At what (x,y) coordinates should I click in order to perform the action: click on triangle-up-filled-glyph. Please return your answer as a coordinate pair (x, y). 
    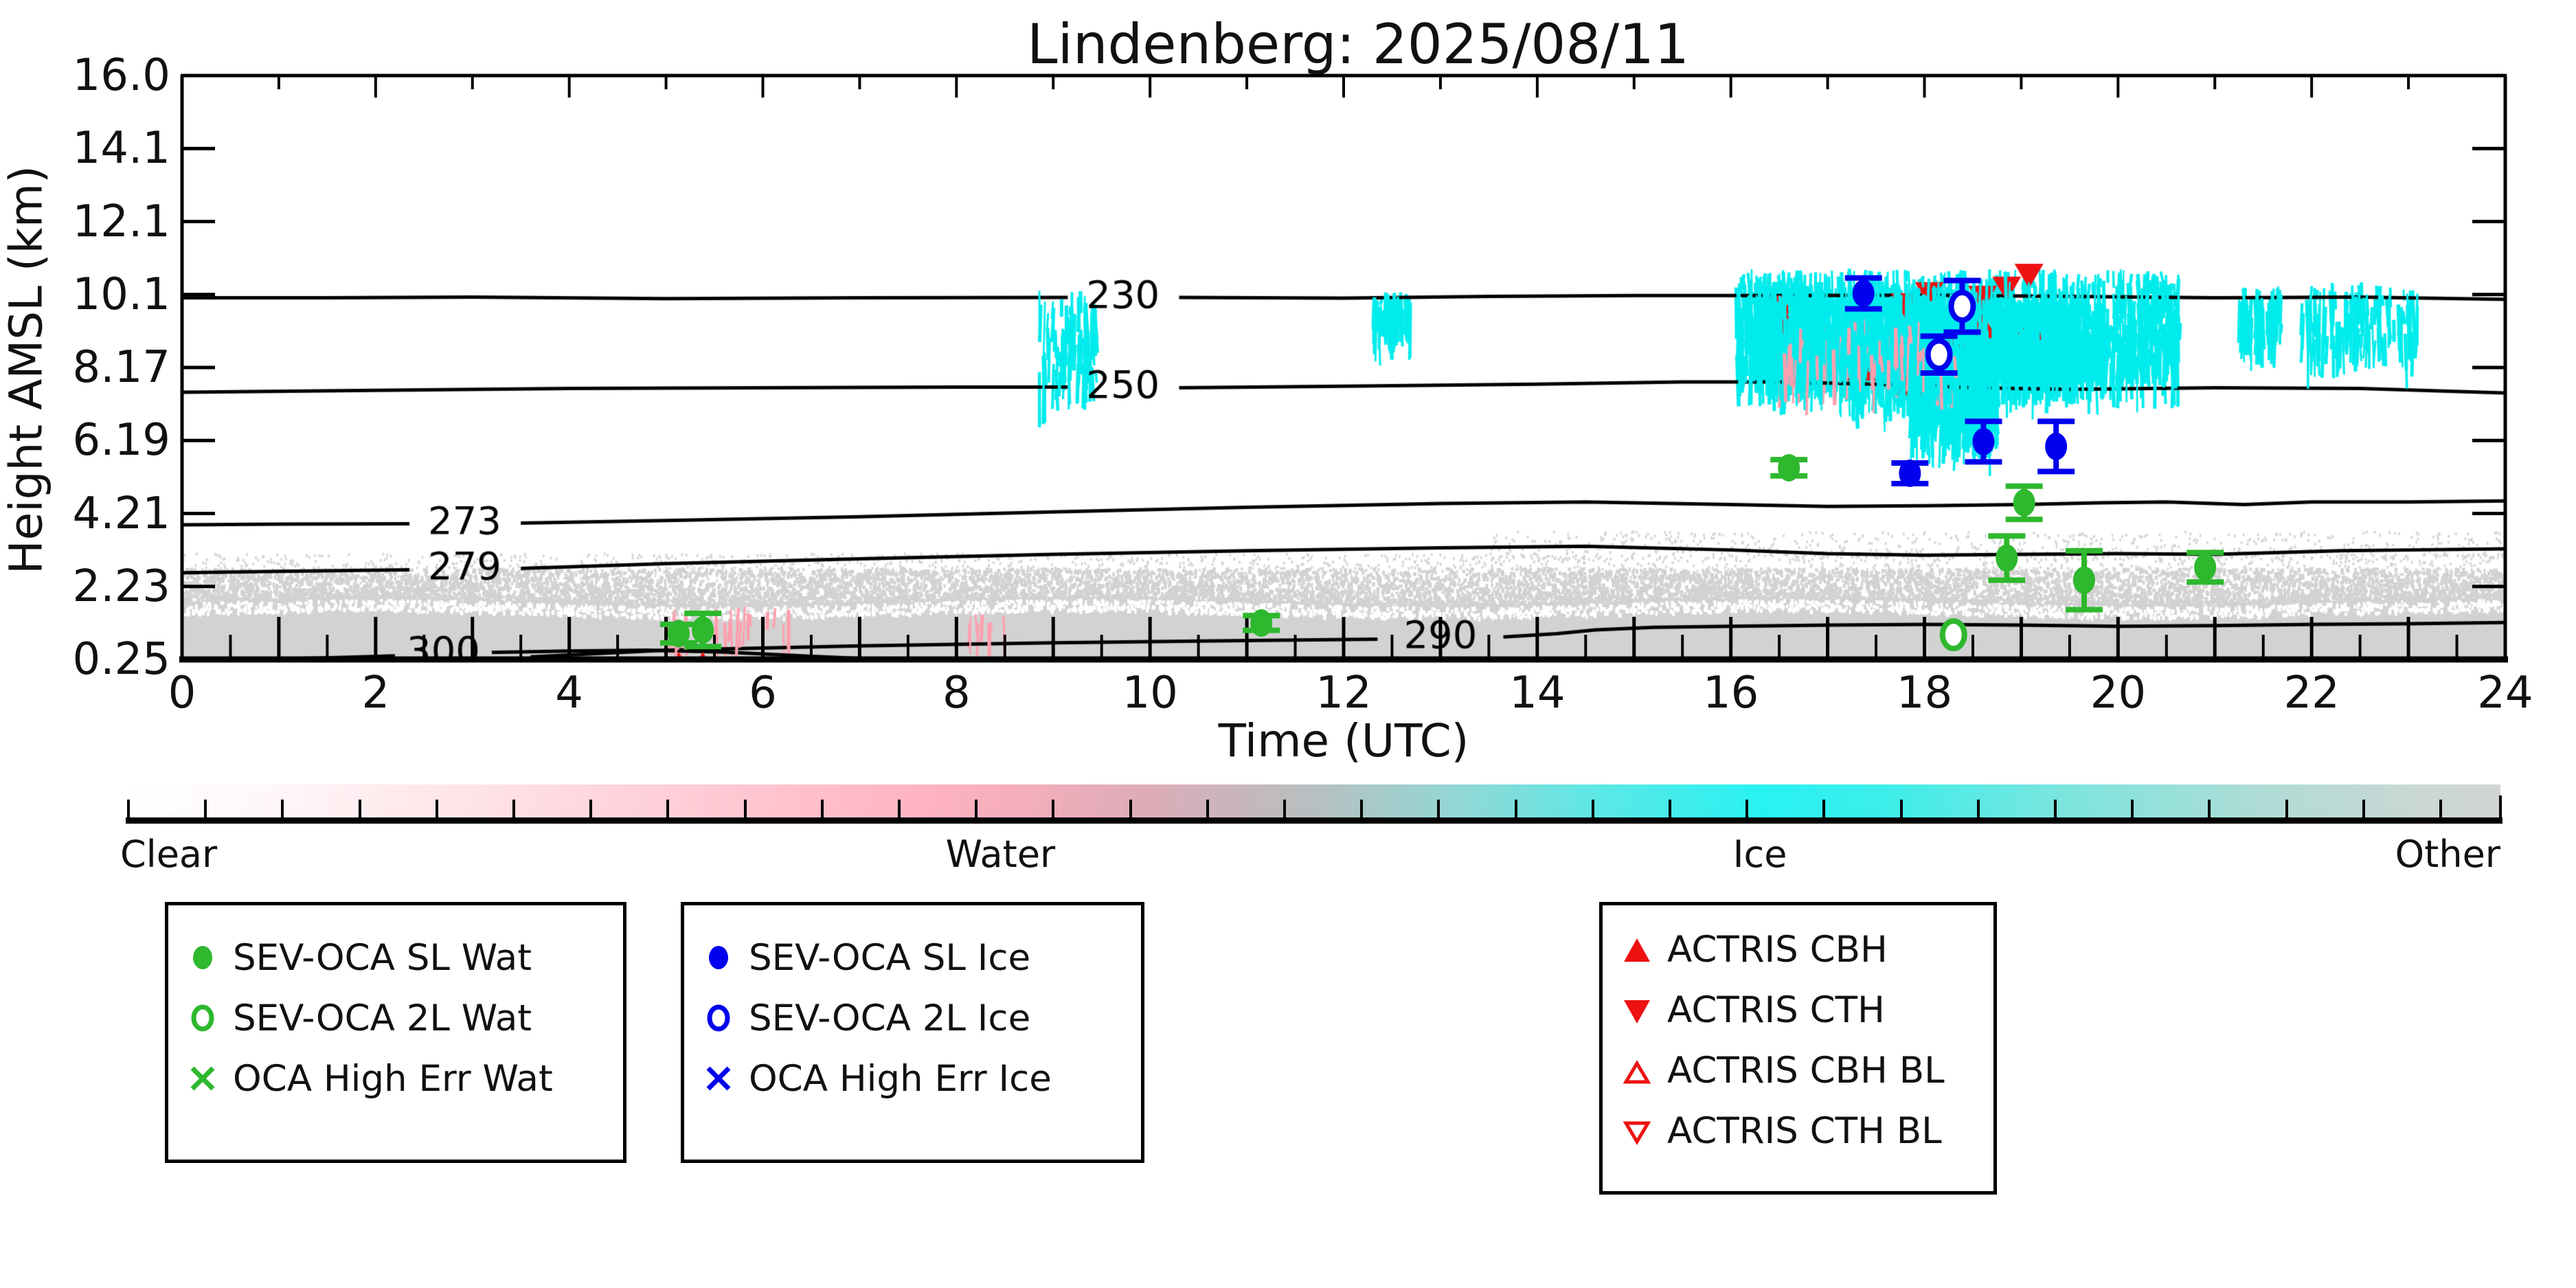
    Looking at the image, I should click on (1637, 950).